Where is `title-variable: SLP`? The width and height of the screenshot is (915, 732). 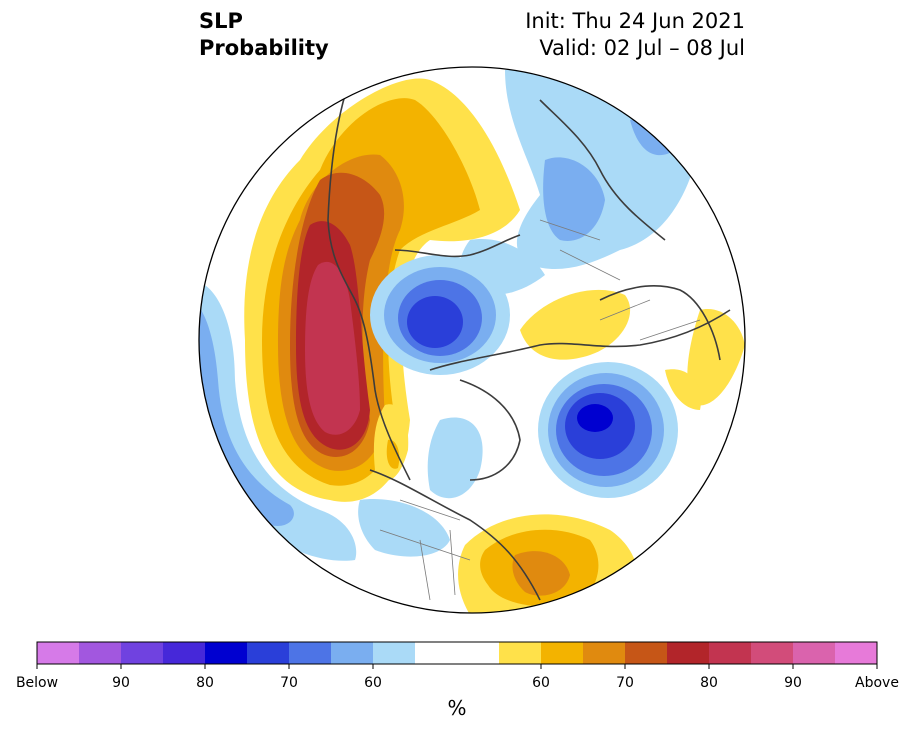 title-variable: SLP is located at coordinates (221, 21).